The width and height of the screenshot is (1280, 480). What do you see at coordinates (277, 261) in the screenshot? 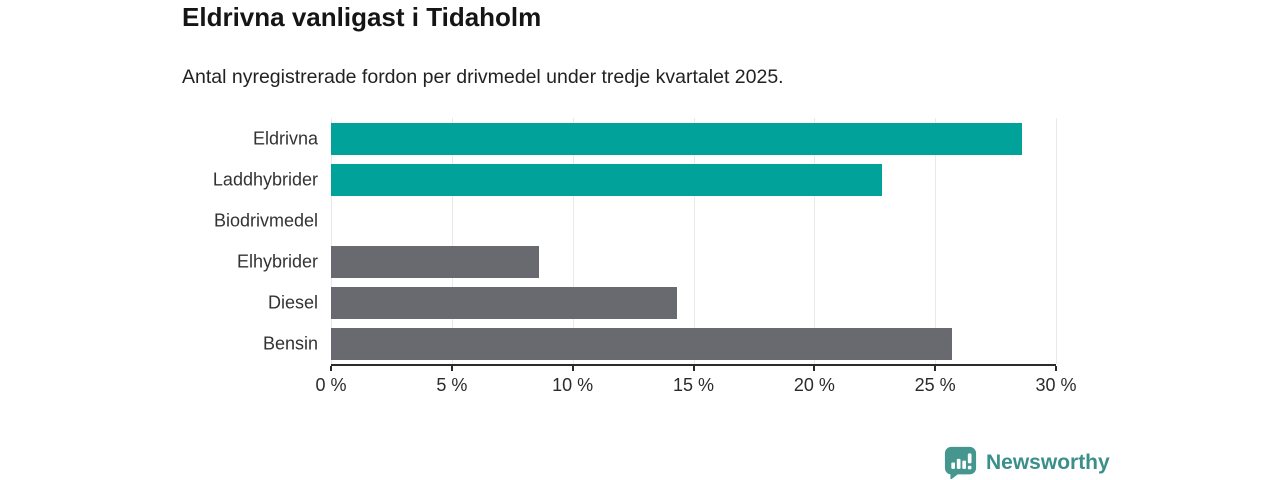
I see `category-label: Elhybrider` at bounding box center [277, 261].